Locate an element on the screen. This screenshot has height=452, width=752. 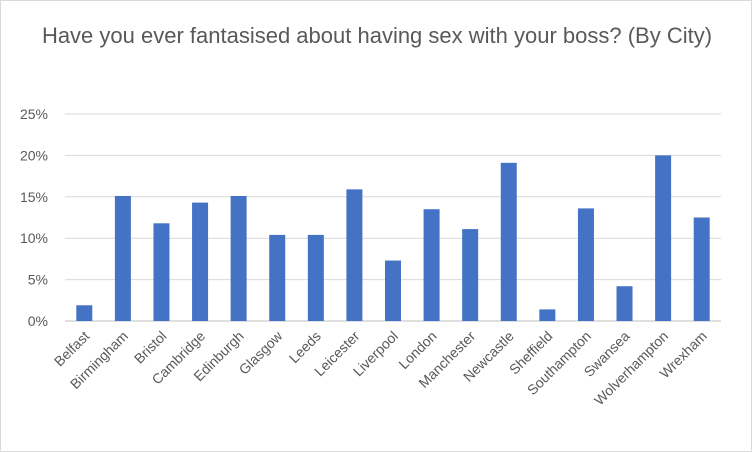
y-tick-label: 25% is located at coordinates (34, 114).